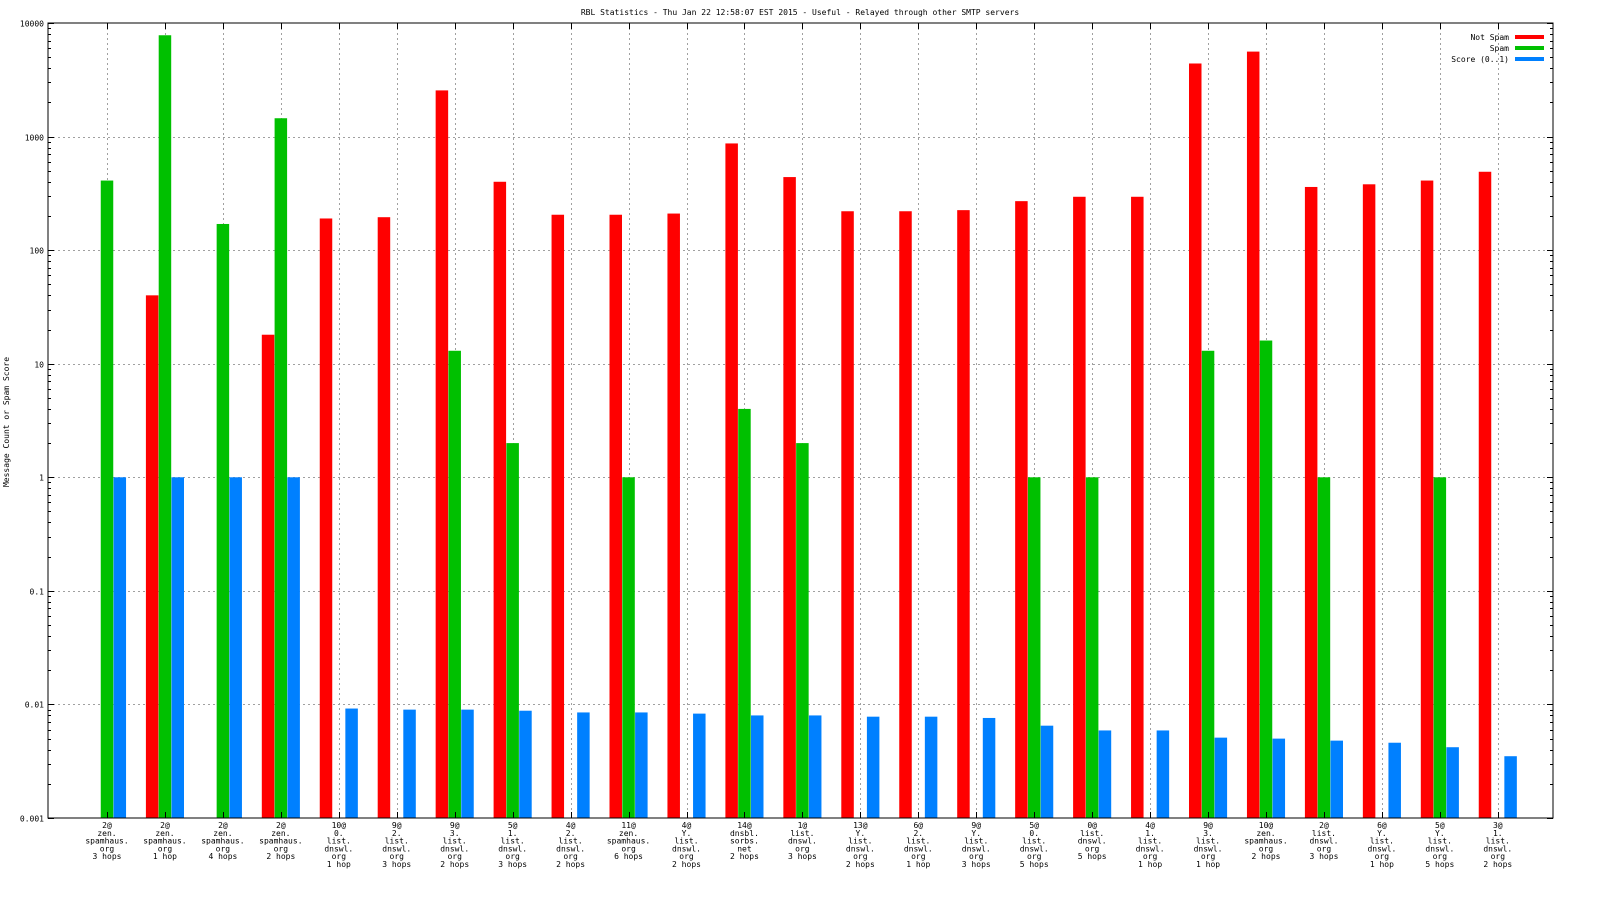  What do you see at coordinates (6, 422) in the screenshot?
I see `y-axis-label: Message Count or Spam Score` at bounding box center [6, 422].